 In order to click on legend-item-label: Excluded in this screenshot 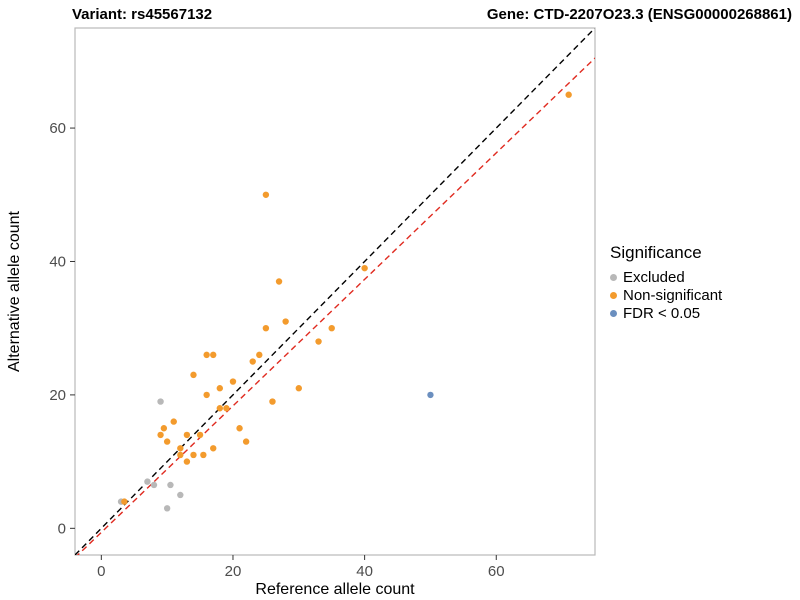, I will do `click(654, 277)`.